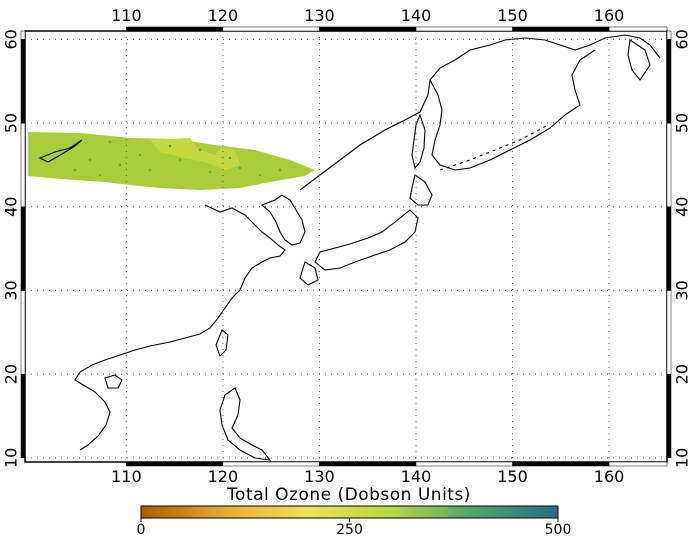  What do you see at coordinates (171, 161) in the screenshot?
I see `ozone-data-swath` at bounding box center [171, 161].